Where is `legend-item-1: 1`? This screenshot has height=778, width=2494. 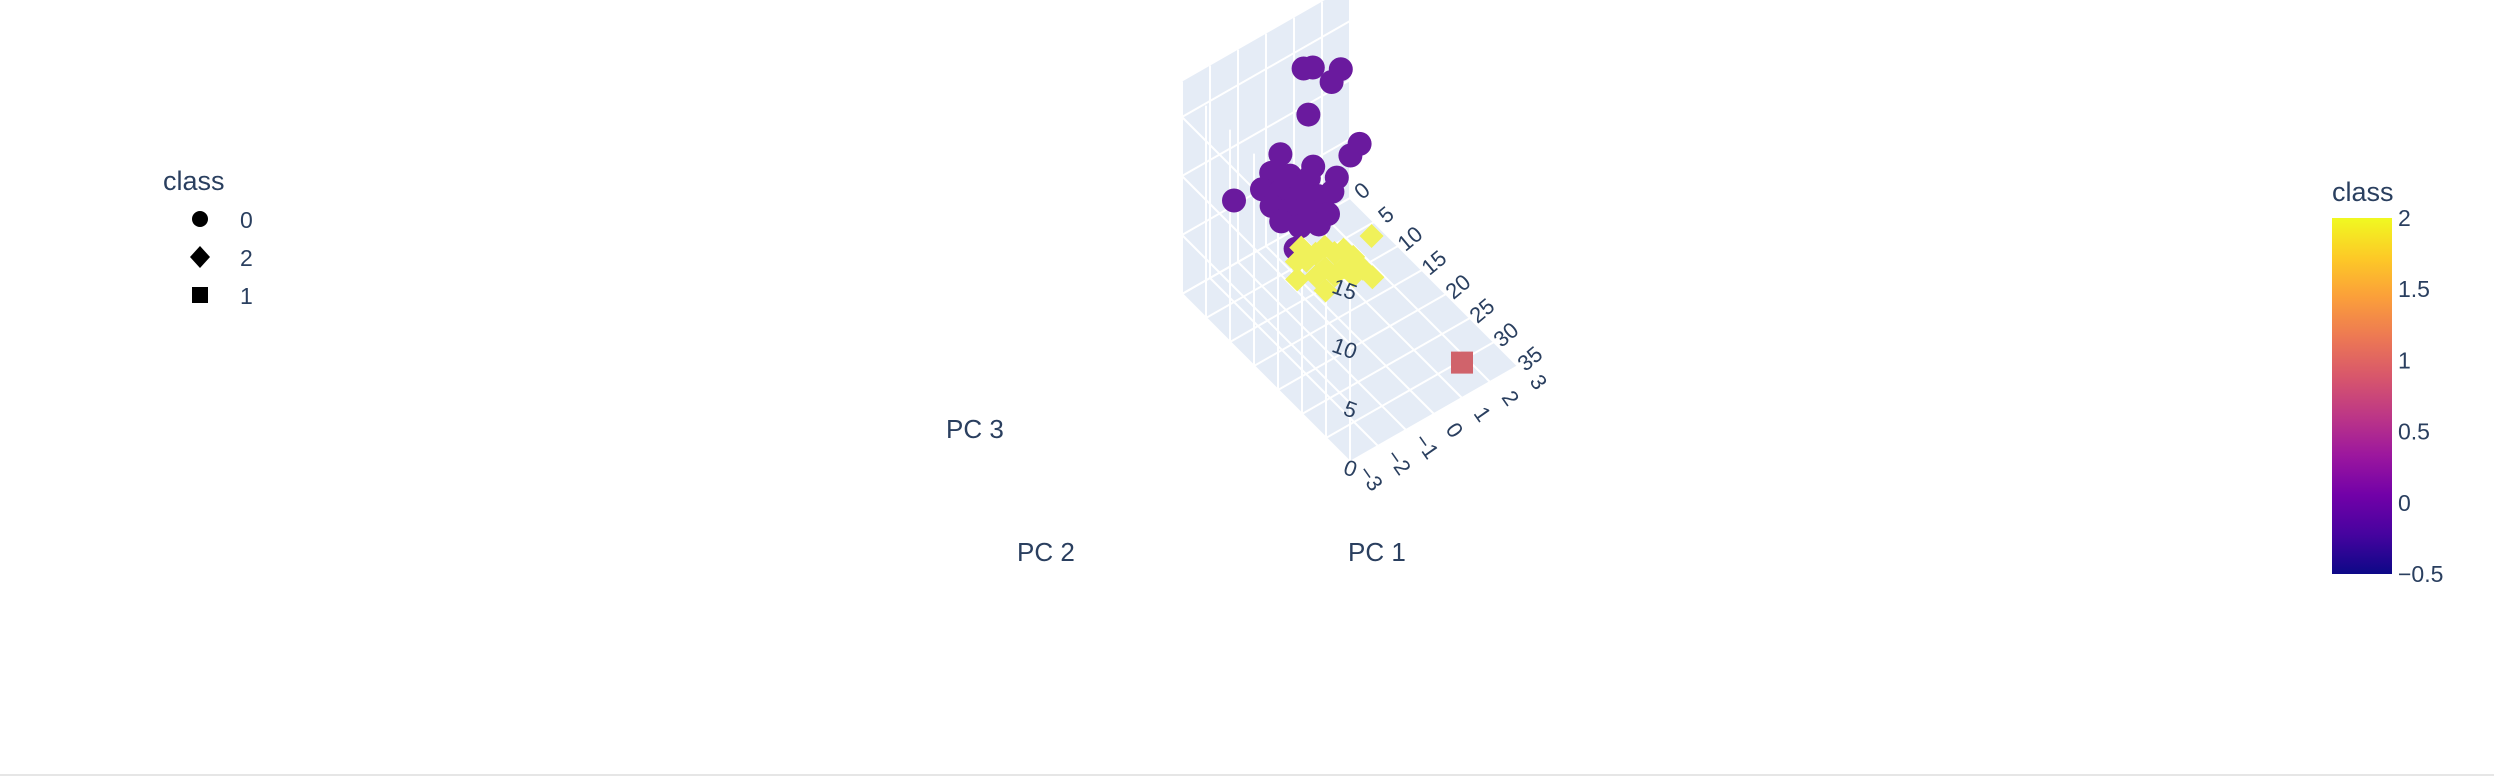
legend-item-1: 1 is located at coordinates (222, 296).